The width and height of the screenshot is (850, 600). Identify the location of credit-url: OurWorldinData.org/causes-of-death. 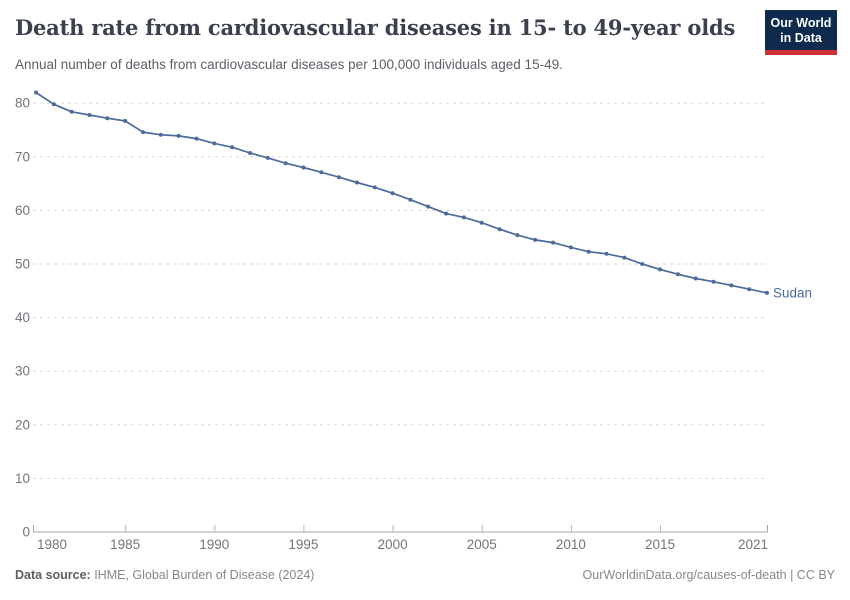
(684, 575).